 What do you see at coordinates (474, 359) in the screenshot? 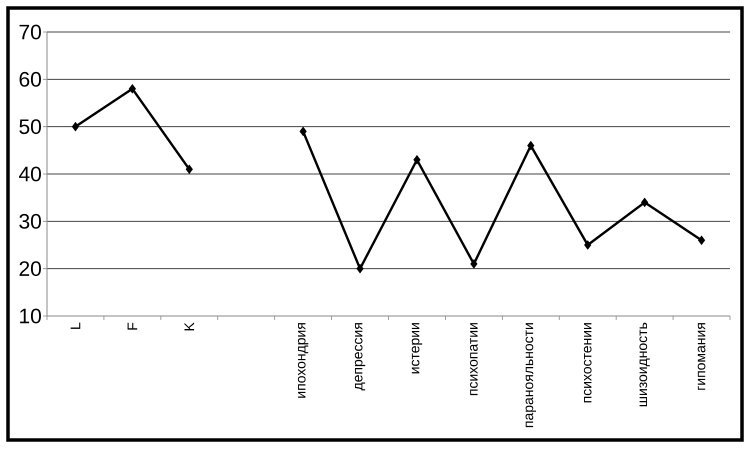
I see `x-tick-label: психопатии` at bounding box center [474, 359].